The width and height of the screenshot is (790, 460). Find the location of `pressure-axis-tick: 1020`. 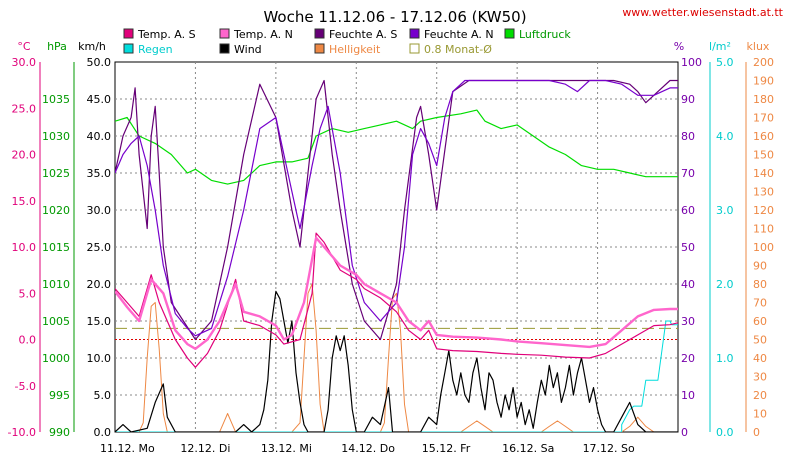

pressure-axis-tick: 1020 is located at coordinates (56, 210).